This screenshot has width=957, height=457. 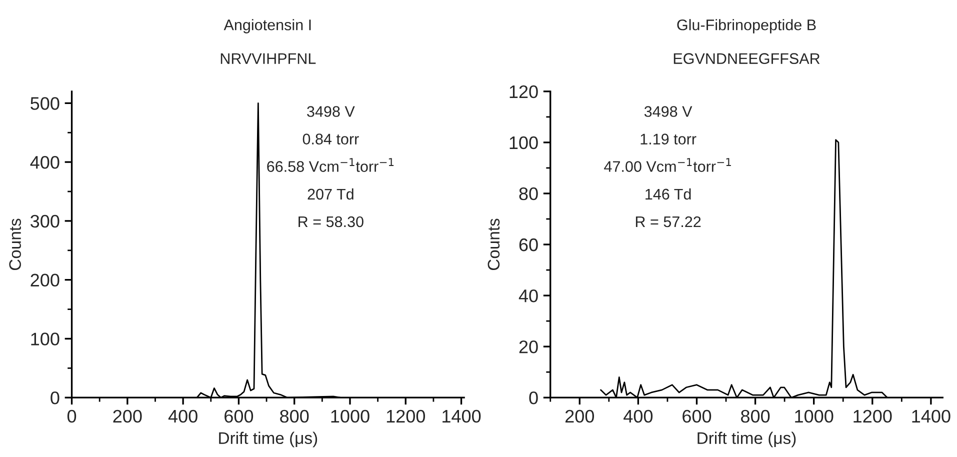 What do you see at coordinates (45, 221) in the screenshot?
I see `y-tick-label: 300` at bounding box center [45, 221].